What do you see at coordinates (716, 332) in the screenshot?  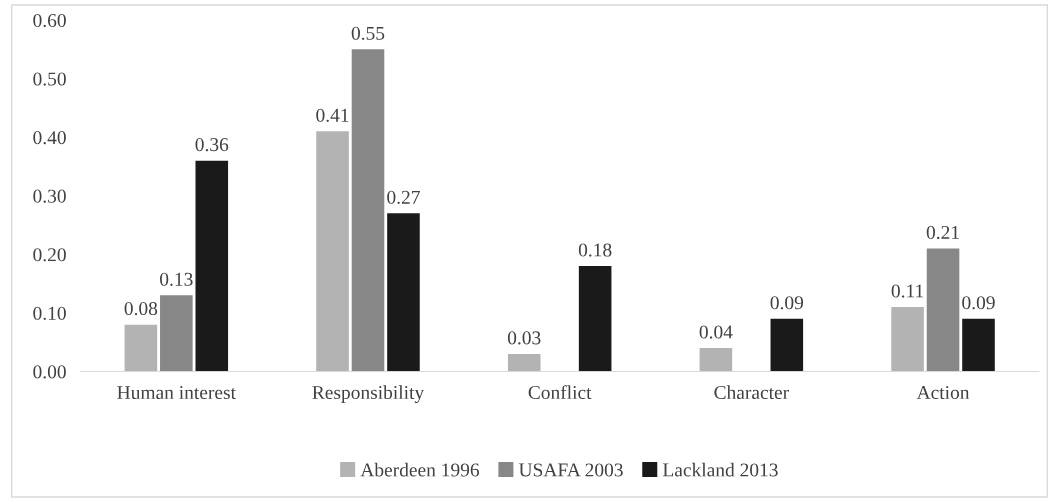 I see `data-label: 0.04` at bounding box center [716, 332].